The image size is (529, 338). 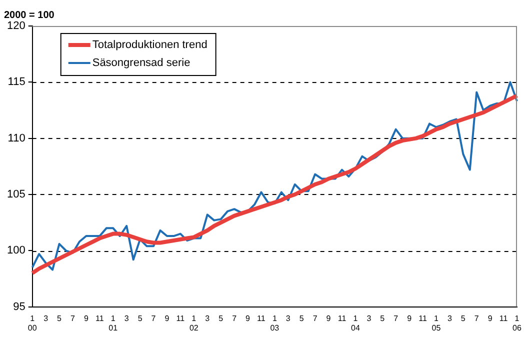 What do you see at coordinates (29, 15) in the screenshot?
I see `y-axis-title: 2000 = 100` at bounding box center [29, 15].